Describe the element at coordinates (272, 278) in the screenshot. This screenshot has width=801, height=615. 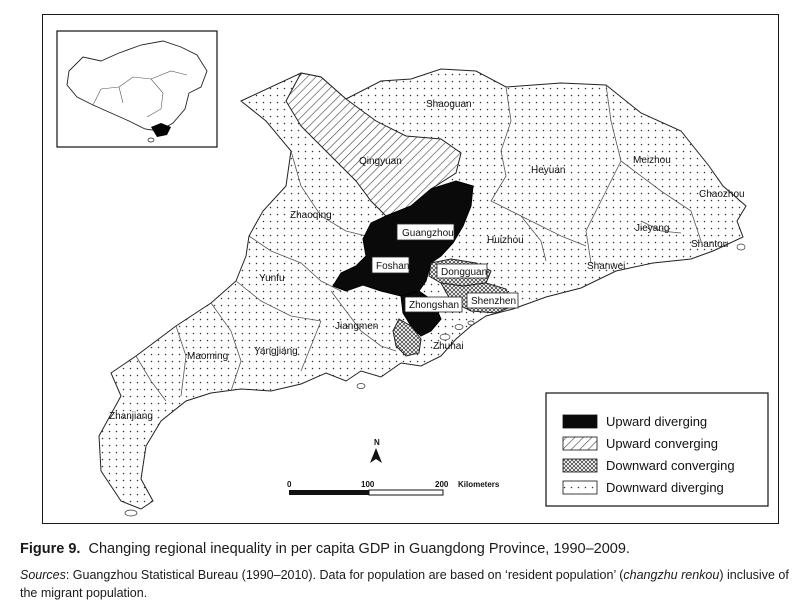
I see `label-yunfu: Yunfu` at that location.